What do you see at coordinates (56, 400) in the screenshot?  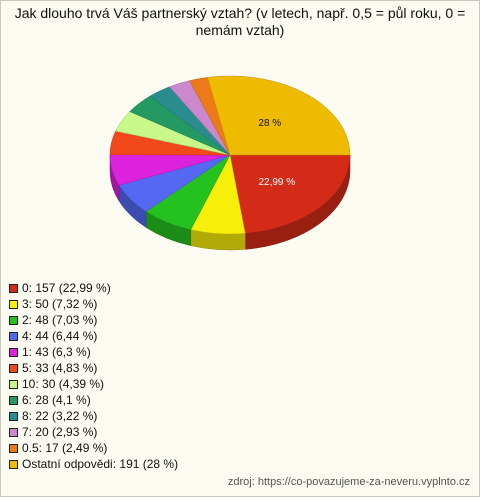 I see `legend-label: 6: 28 (4,1 %)` at bounding box center [56, 400].